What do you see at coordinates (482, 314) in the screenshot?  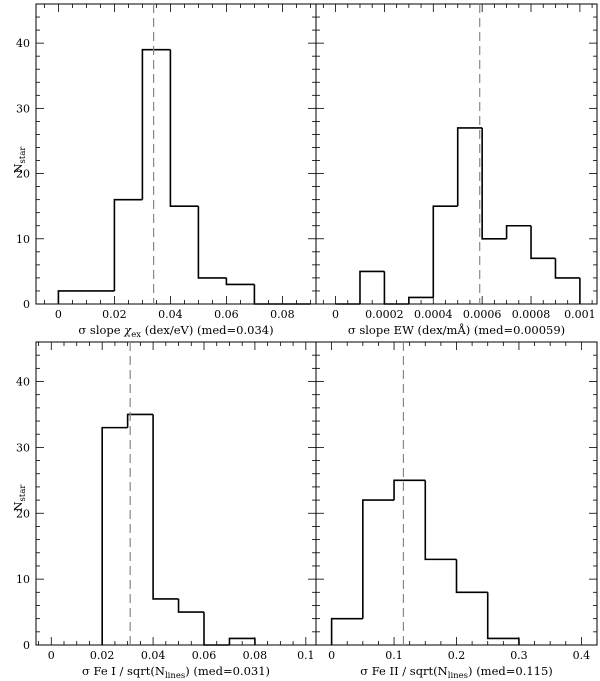 I see `x-tick-label: 0.0006` at bounding box center [482, 314].